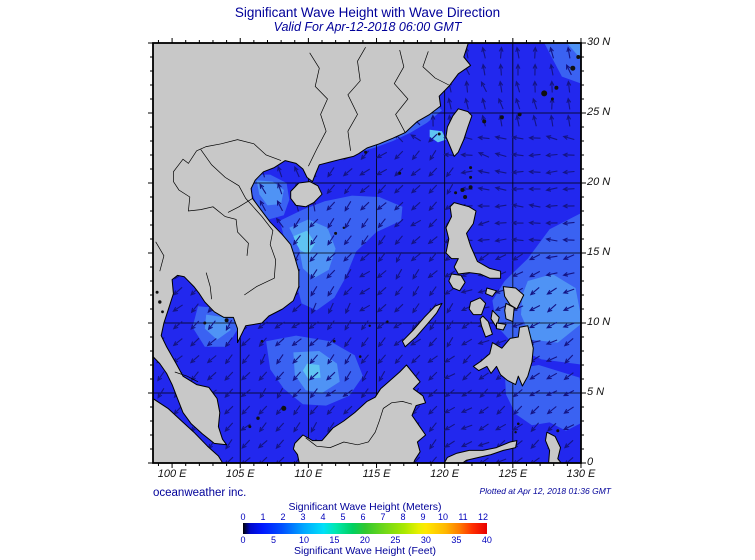 The image size is (755, 560). Describe the element at coordinates (367, 27) in the screenshot. I see `valid-time-subtitle: Valid For Apr-12-2018 06:00 GMT` at that location.